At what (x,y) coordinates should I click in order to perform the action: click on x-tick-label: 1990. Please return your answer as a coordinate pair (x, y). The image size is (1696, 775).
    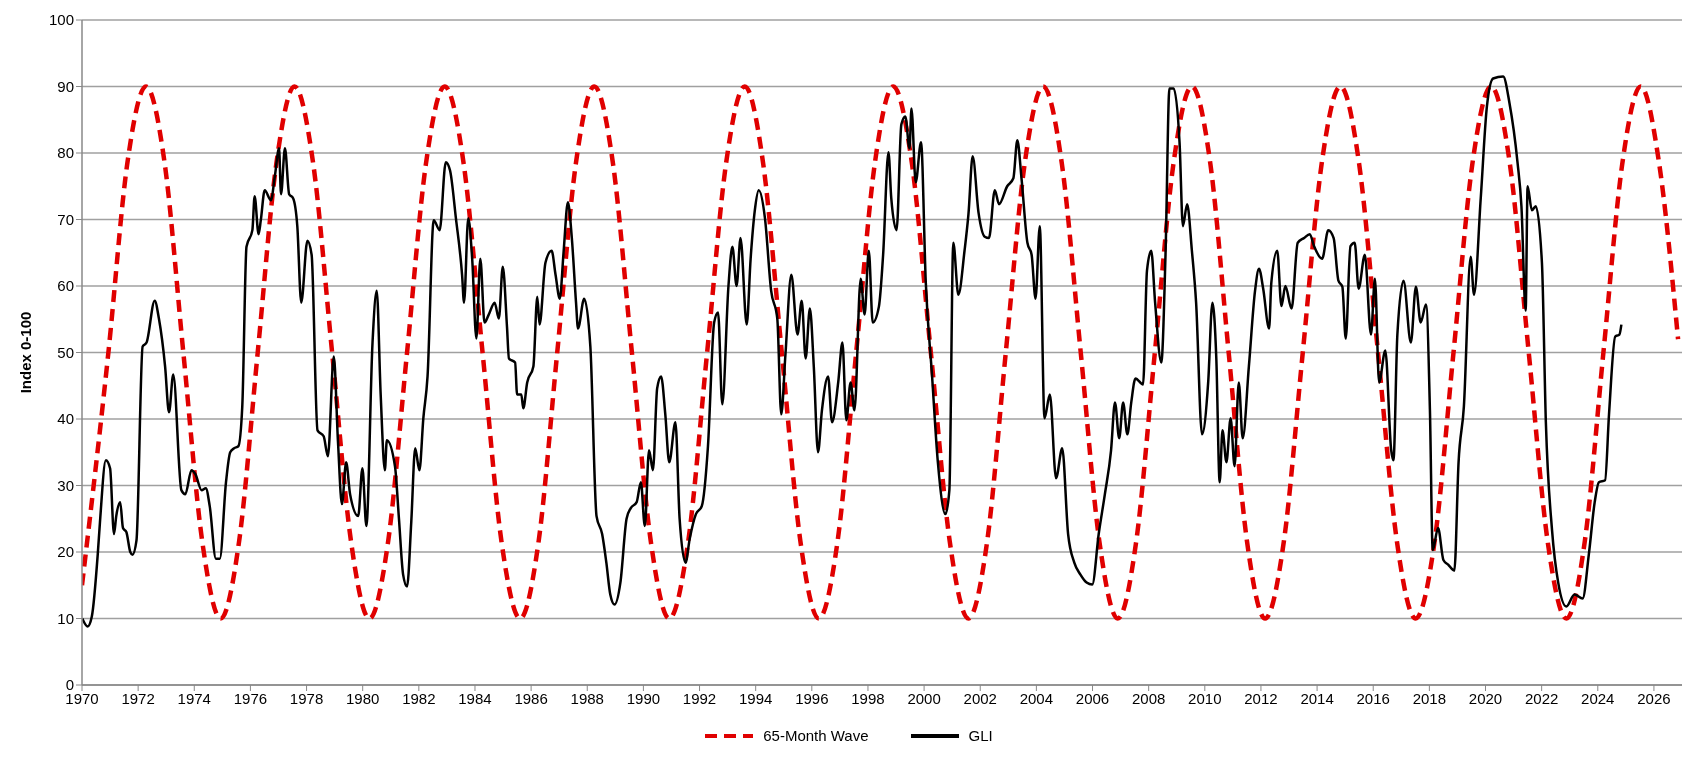
    Looking at the image, I should click on (643, 698).